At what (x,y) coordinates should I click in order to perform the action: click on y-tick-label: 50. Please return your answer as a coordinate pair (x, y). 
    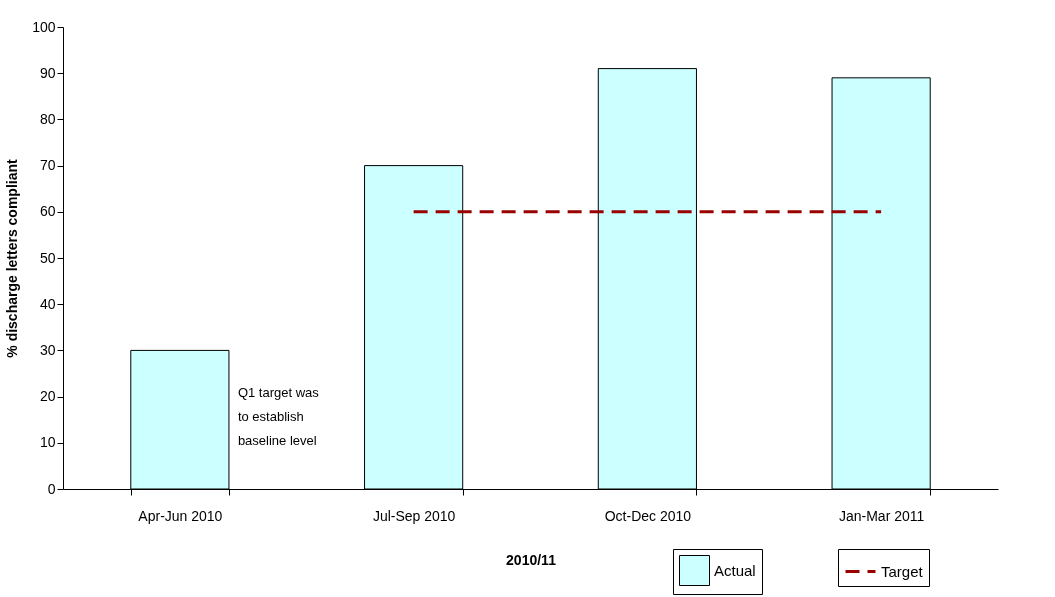
    Looking at the image, I should click on (47, 257).